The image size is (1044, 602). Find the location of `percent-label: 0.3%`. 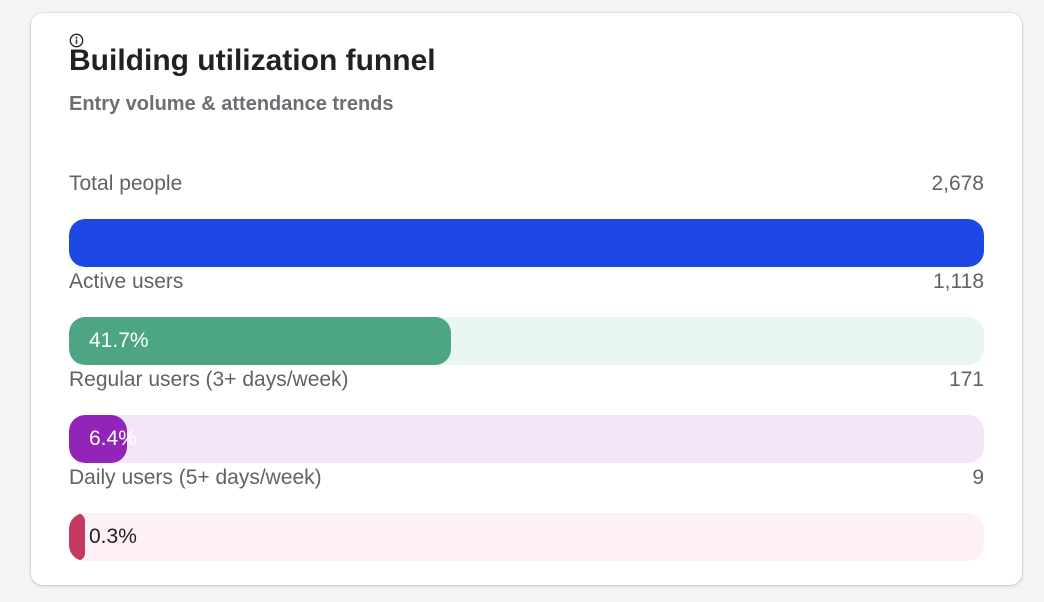

percent-label: 0.3% is located at coordinates (113, 536).